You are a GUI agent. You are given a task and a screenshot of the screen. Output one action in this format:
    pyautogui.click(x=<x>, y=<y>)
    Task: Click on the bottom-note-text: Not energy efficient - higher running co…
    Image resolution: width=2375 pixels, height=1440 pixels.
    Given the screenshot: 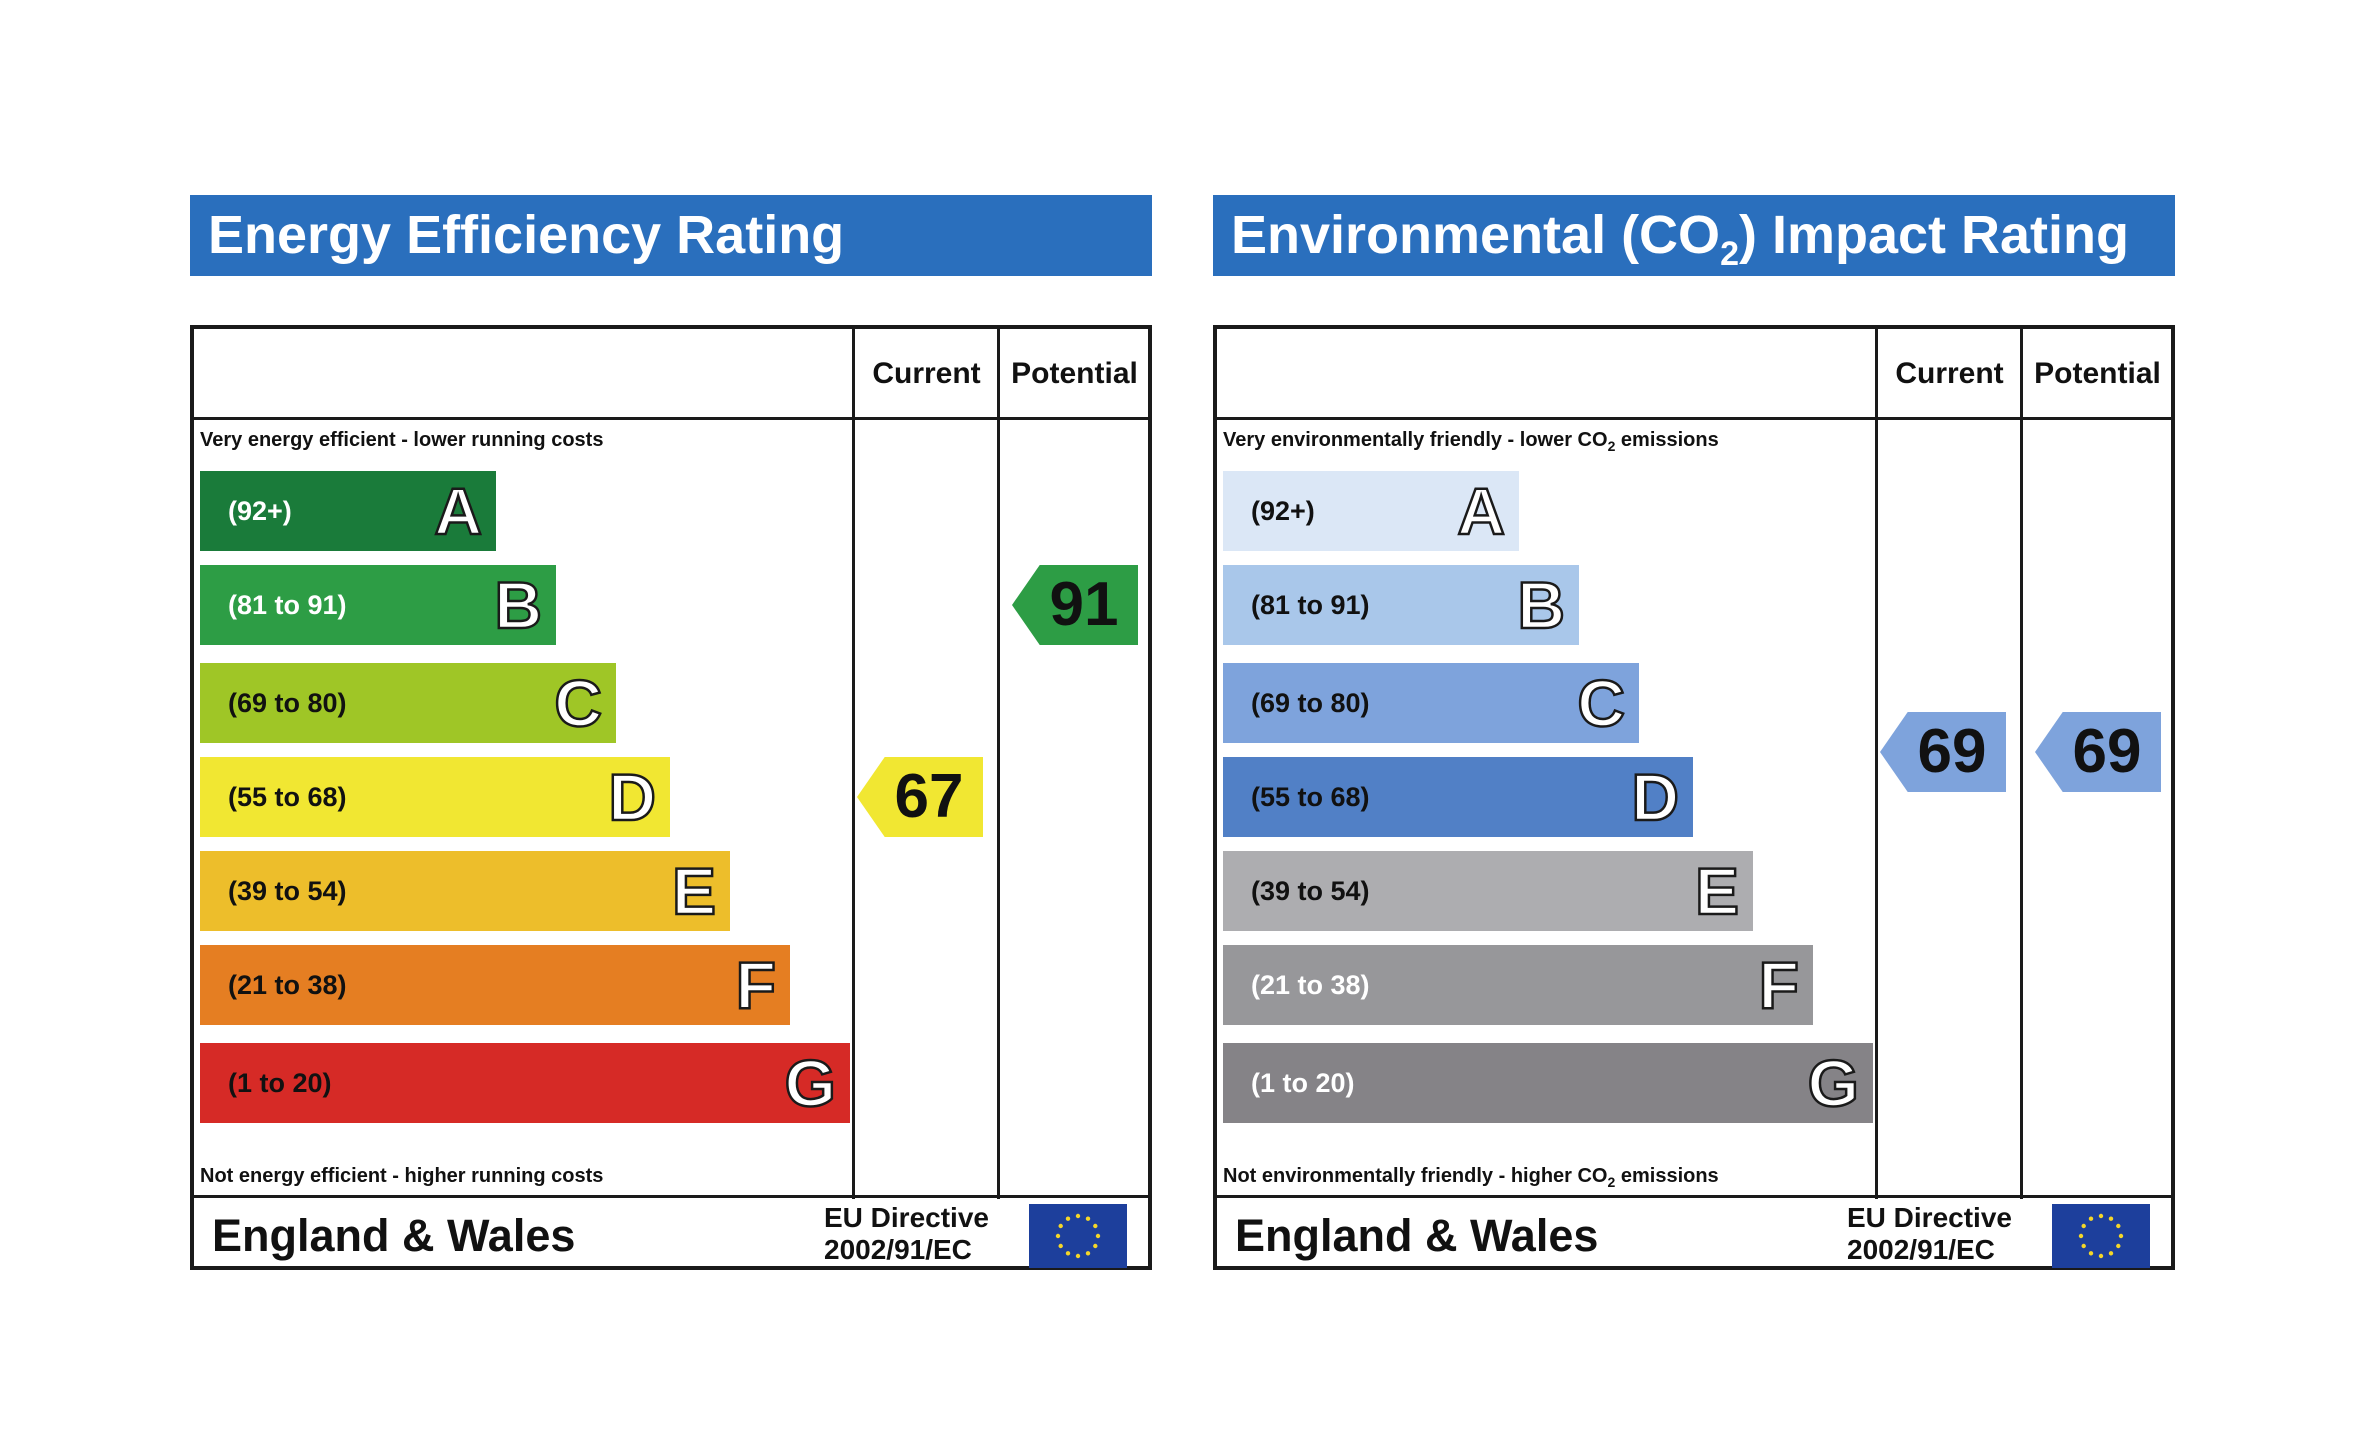 What is the action you would take?
    pyautogui.click(x=402, y=1176)
    